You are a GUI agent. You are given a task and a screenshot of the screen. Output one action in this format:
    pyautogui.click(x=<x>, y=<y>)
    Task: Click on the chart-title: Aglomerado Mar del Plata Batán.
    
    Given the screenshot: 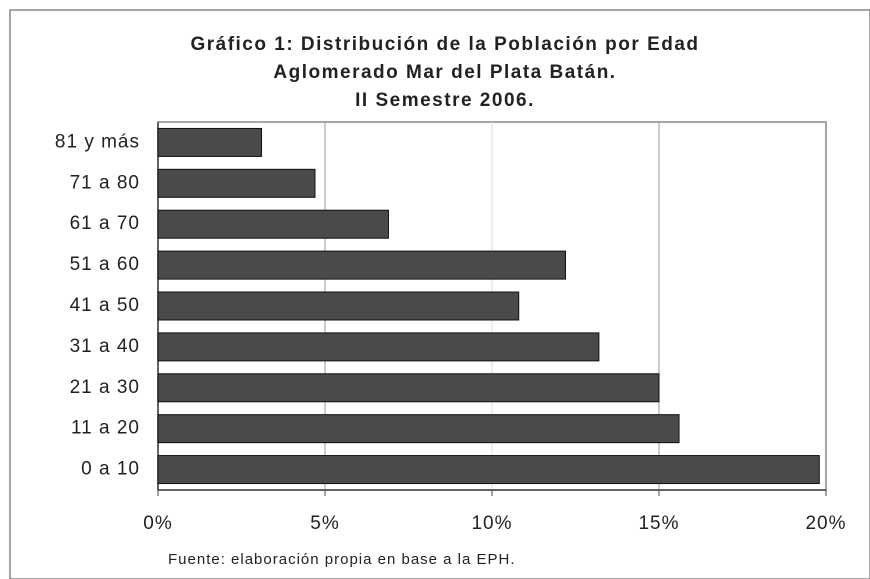 What is the action you would take?
    pyautogui.click(x=444, y=72)
    